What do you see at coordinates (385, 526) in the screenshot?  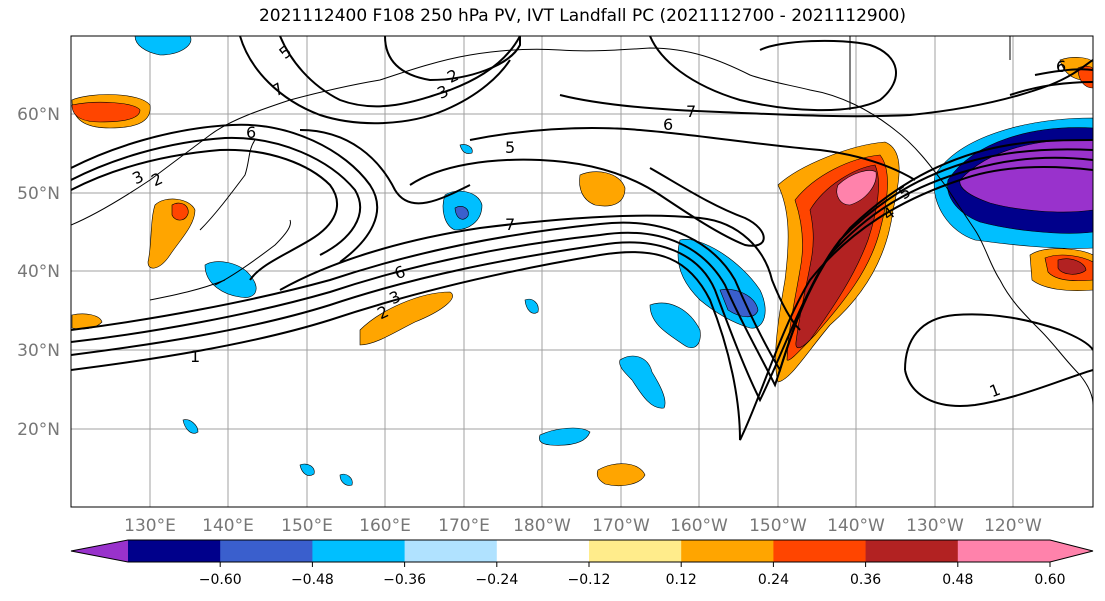 I see `lon-label: 160°E` at bounding box center [385, 526].